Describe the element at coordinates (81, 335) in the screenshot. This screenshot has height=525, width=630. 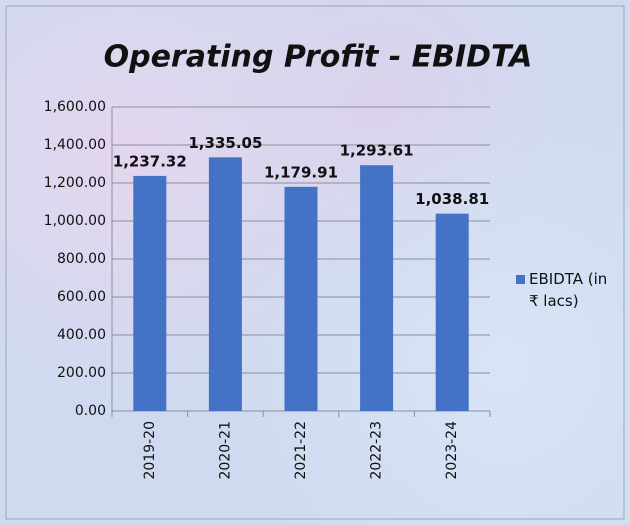
I see `y-tick-label: 400.00` at that location.